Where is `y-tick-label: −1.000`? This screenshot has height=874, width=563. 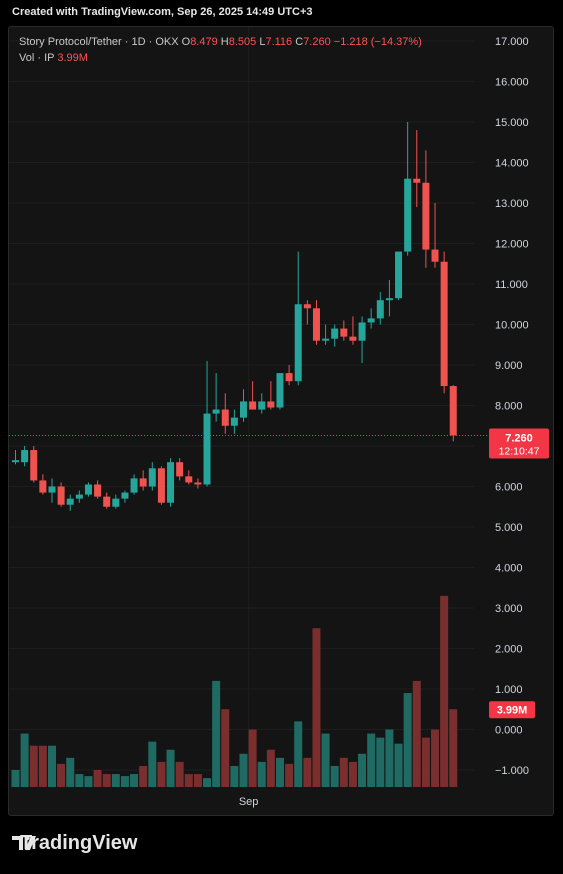
y-tick-label: −1.000 is located at coordinates (512, 771).